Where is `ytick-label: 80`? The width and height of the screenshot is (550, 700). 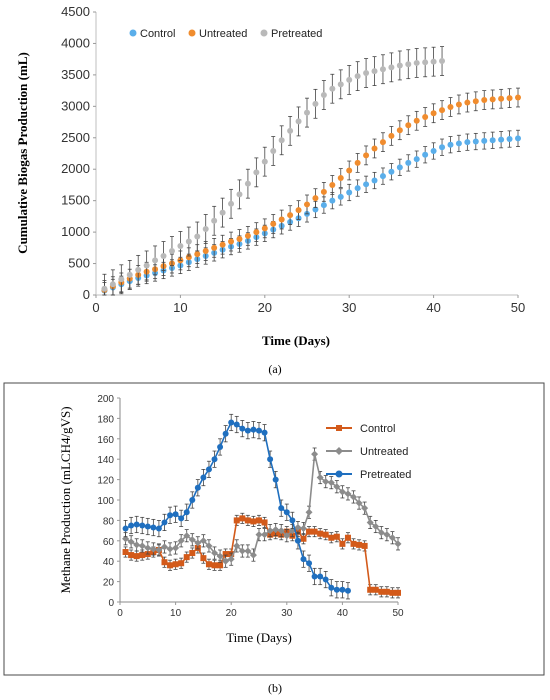 ytick-label: 80 is located at coordinates (109, 521).